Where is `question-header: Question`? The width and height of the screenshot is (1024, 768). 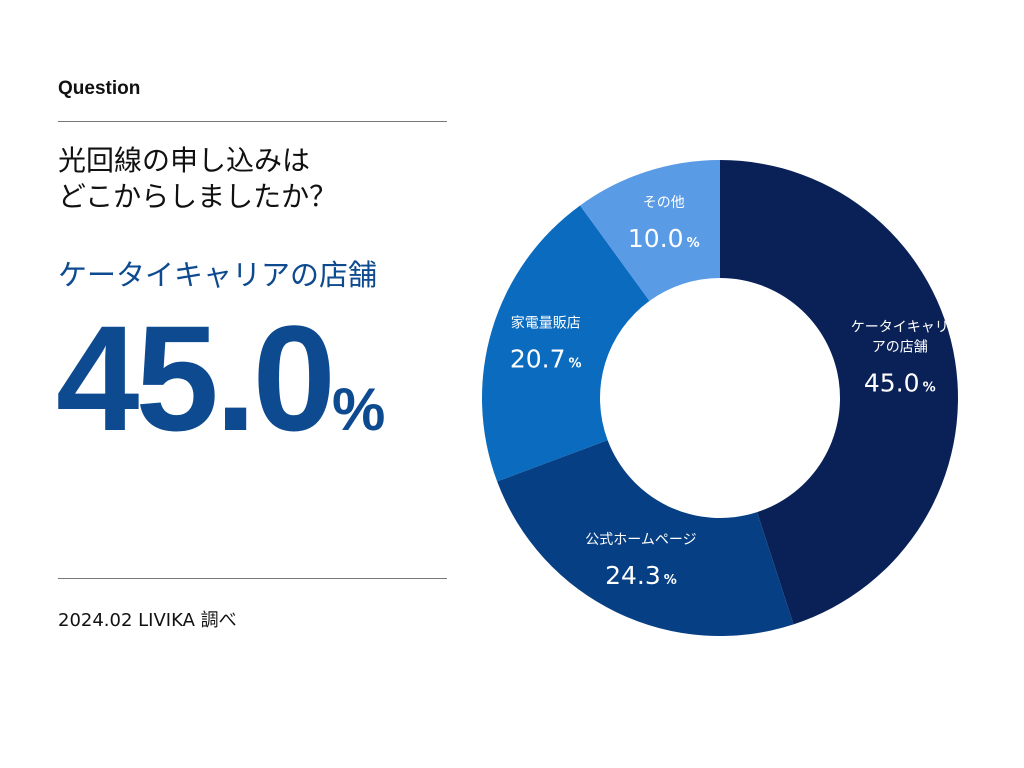 question-header: Question is located at coordinates (99, 88).